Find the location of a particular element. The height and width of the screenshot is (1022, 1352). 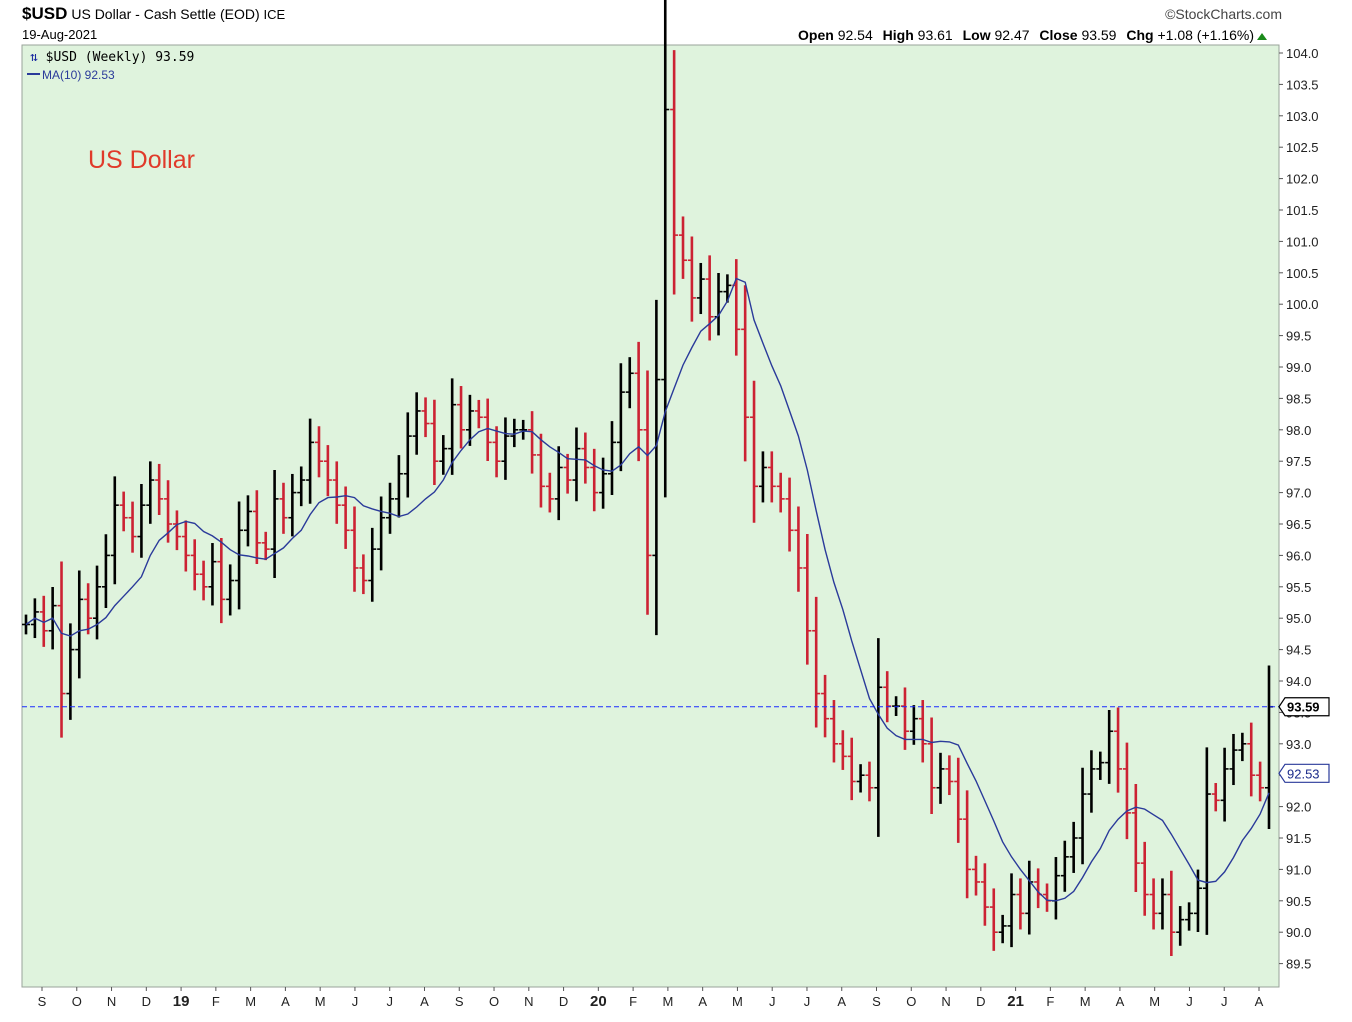

y-tick-label: 103.5 is located at coordinates (1302, 84).